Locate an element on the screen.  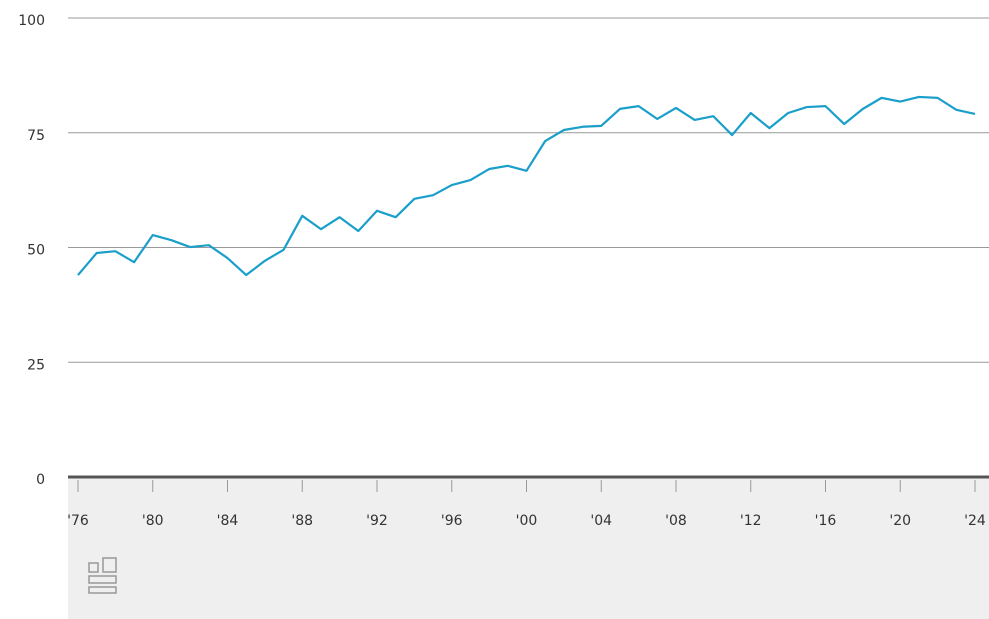
x-tick-label: '12 is located at coordinates (751, 521).